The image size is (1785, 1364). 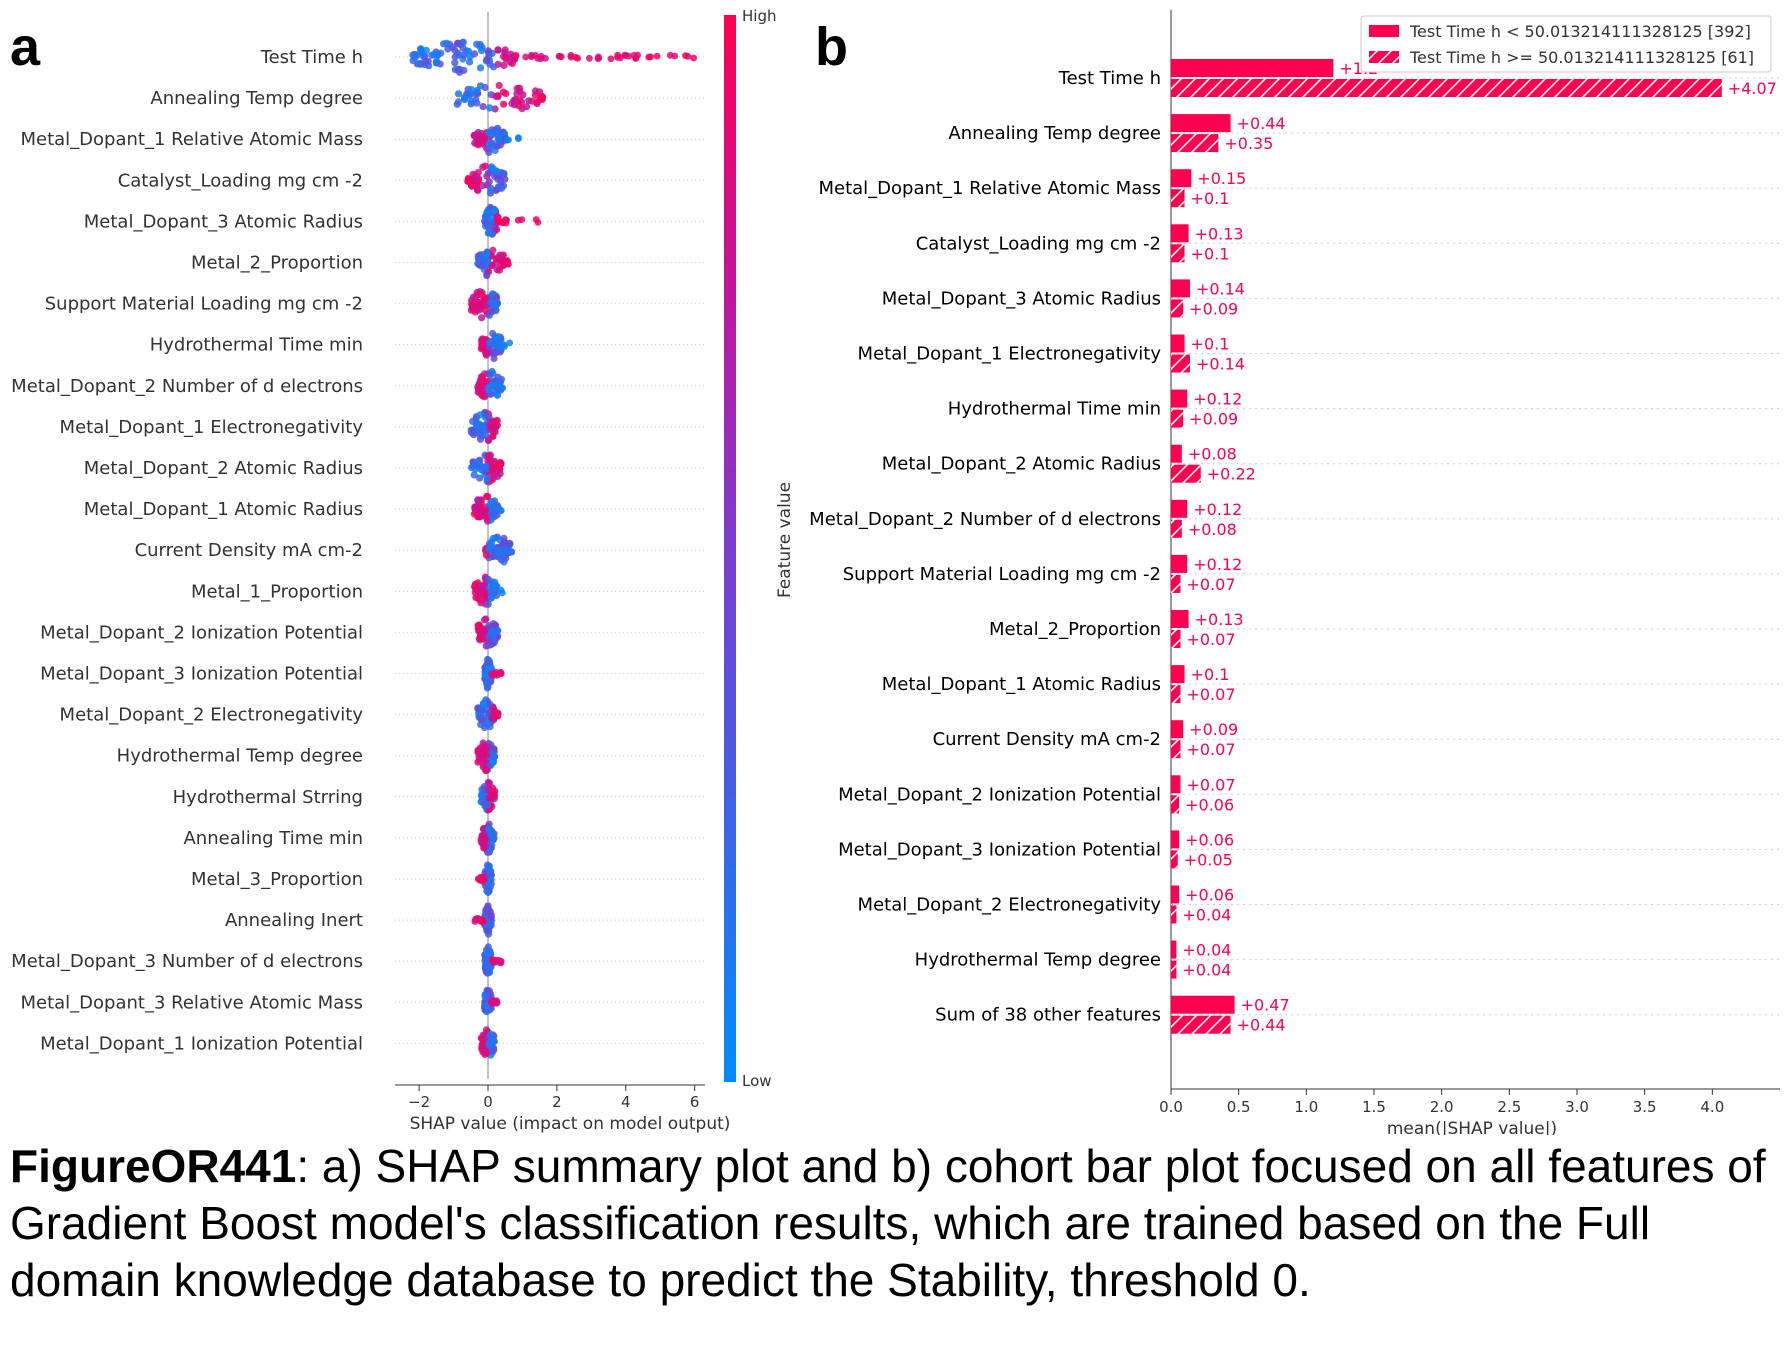 What do you see at coordinates (999, 794) in the screenshot?
I see `category-label: Metal_Dopant_2 Ionization Potential` at bounding box center [999, 794].